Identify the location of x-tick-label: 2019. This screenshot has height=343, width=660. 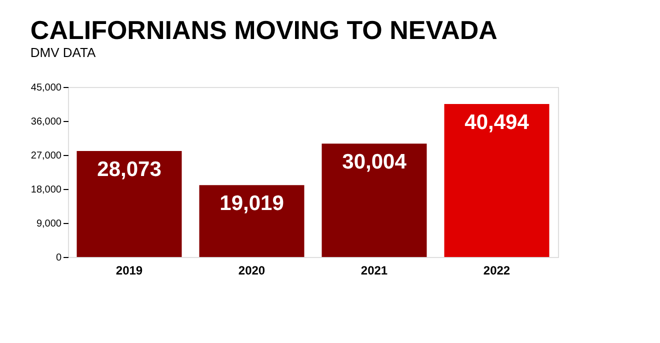
(129, 271).